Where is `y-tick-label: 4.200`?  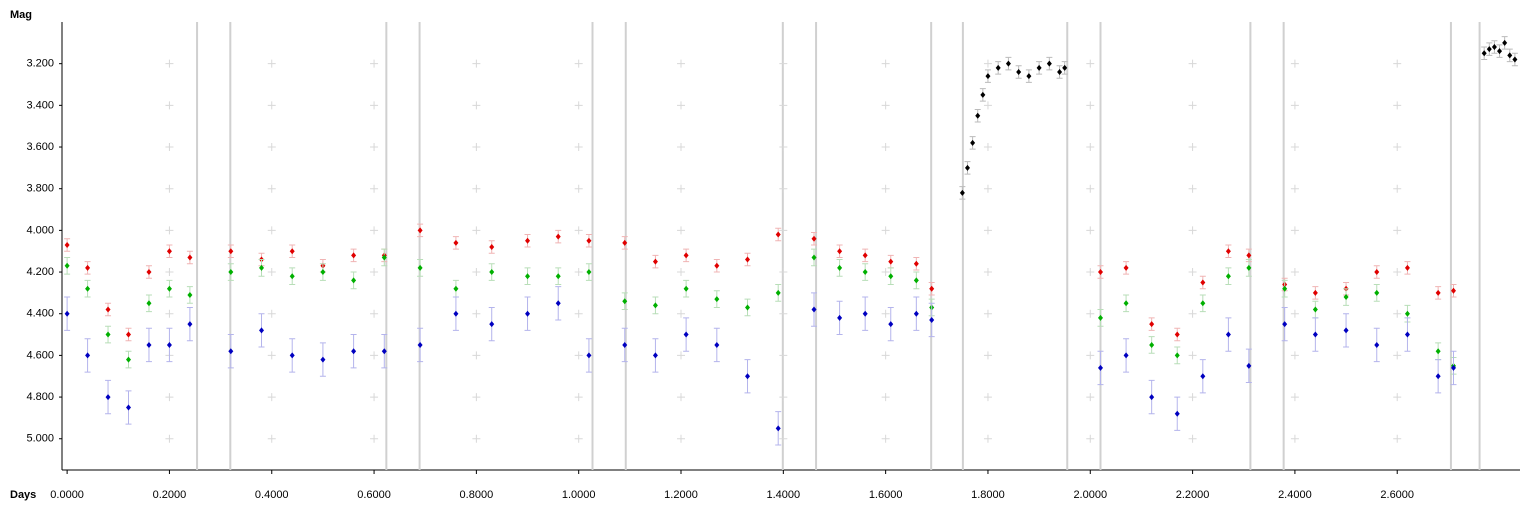
y-tick-label: 4.200 is located at coordinates (40, 272).